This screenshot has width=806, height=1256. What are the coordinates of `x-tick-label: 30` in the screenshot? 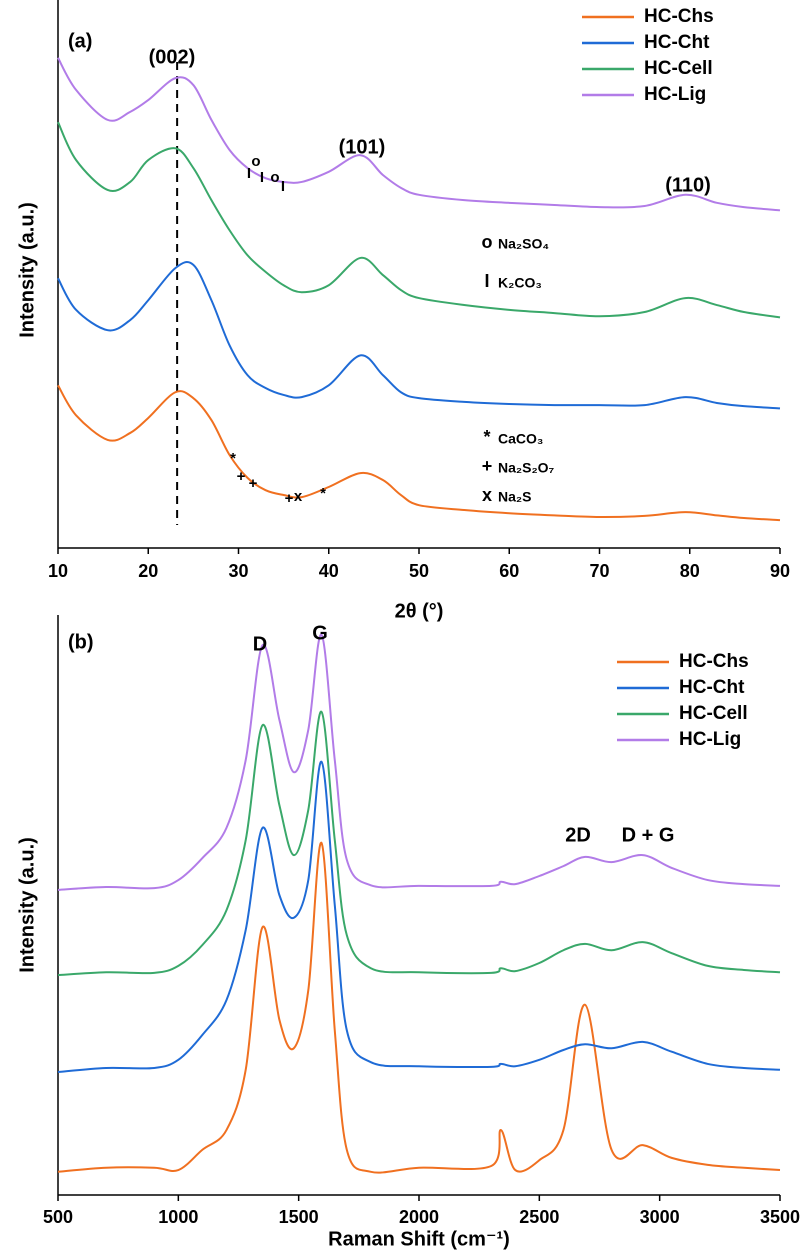 It's located at (238, 571).